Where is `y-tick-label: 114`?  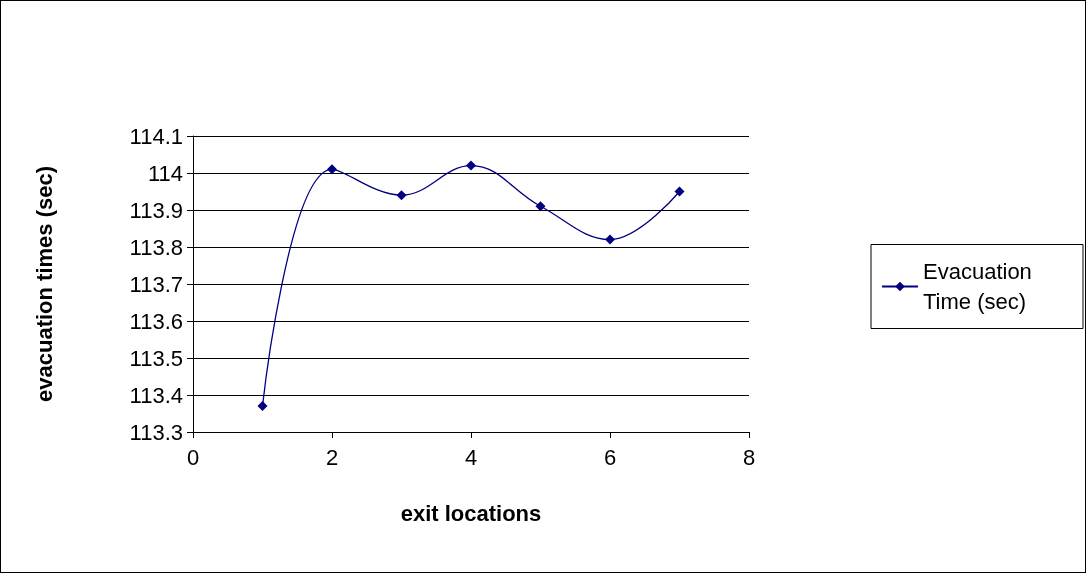 y-tick-label: 114 is located at coordinates (165, 173).